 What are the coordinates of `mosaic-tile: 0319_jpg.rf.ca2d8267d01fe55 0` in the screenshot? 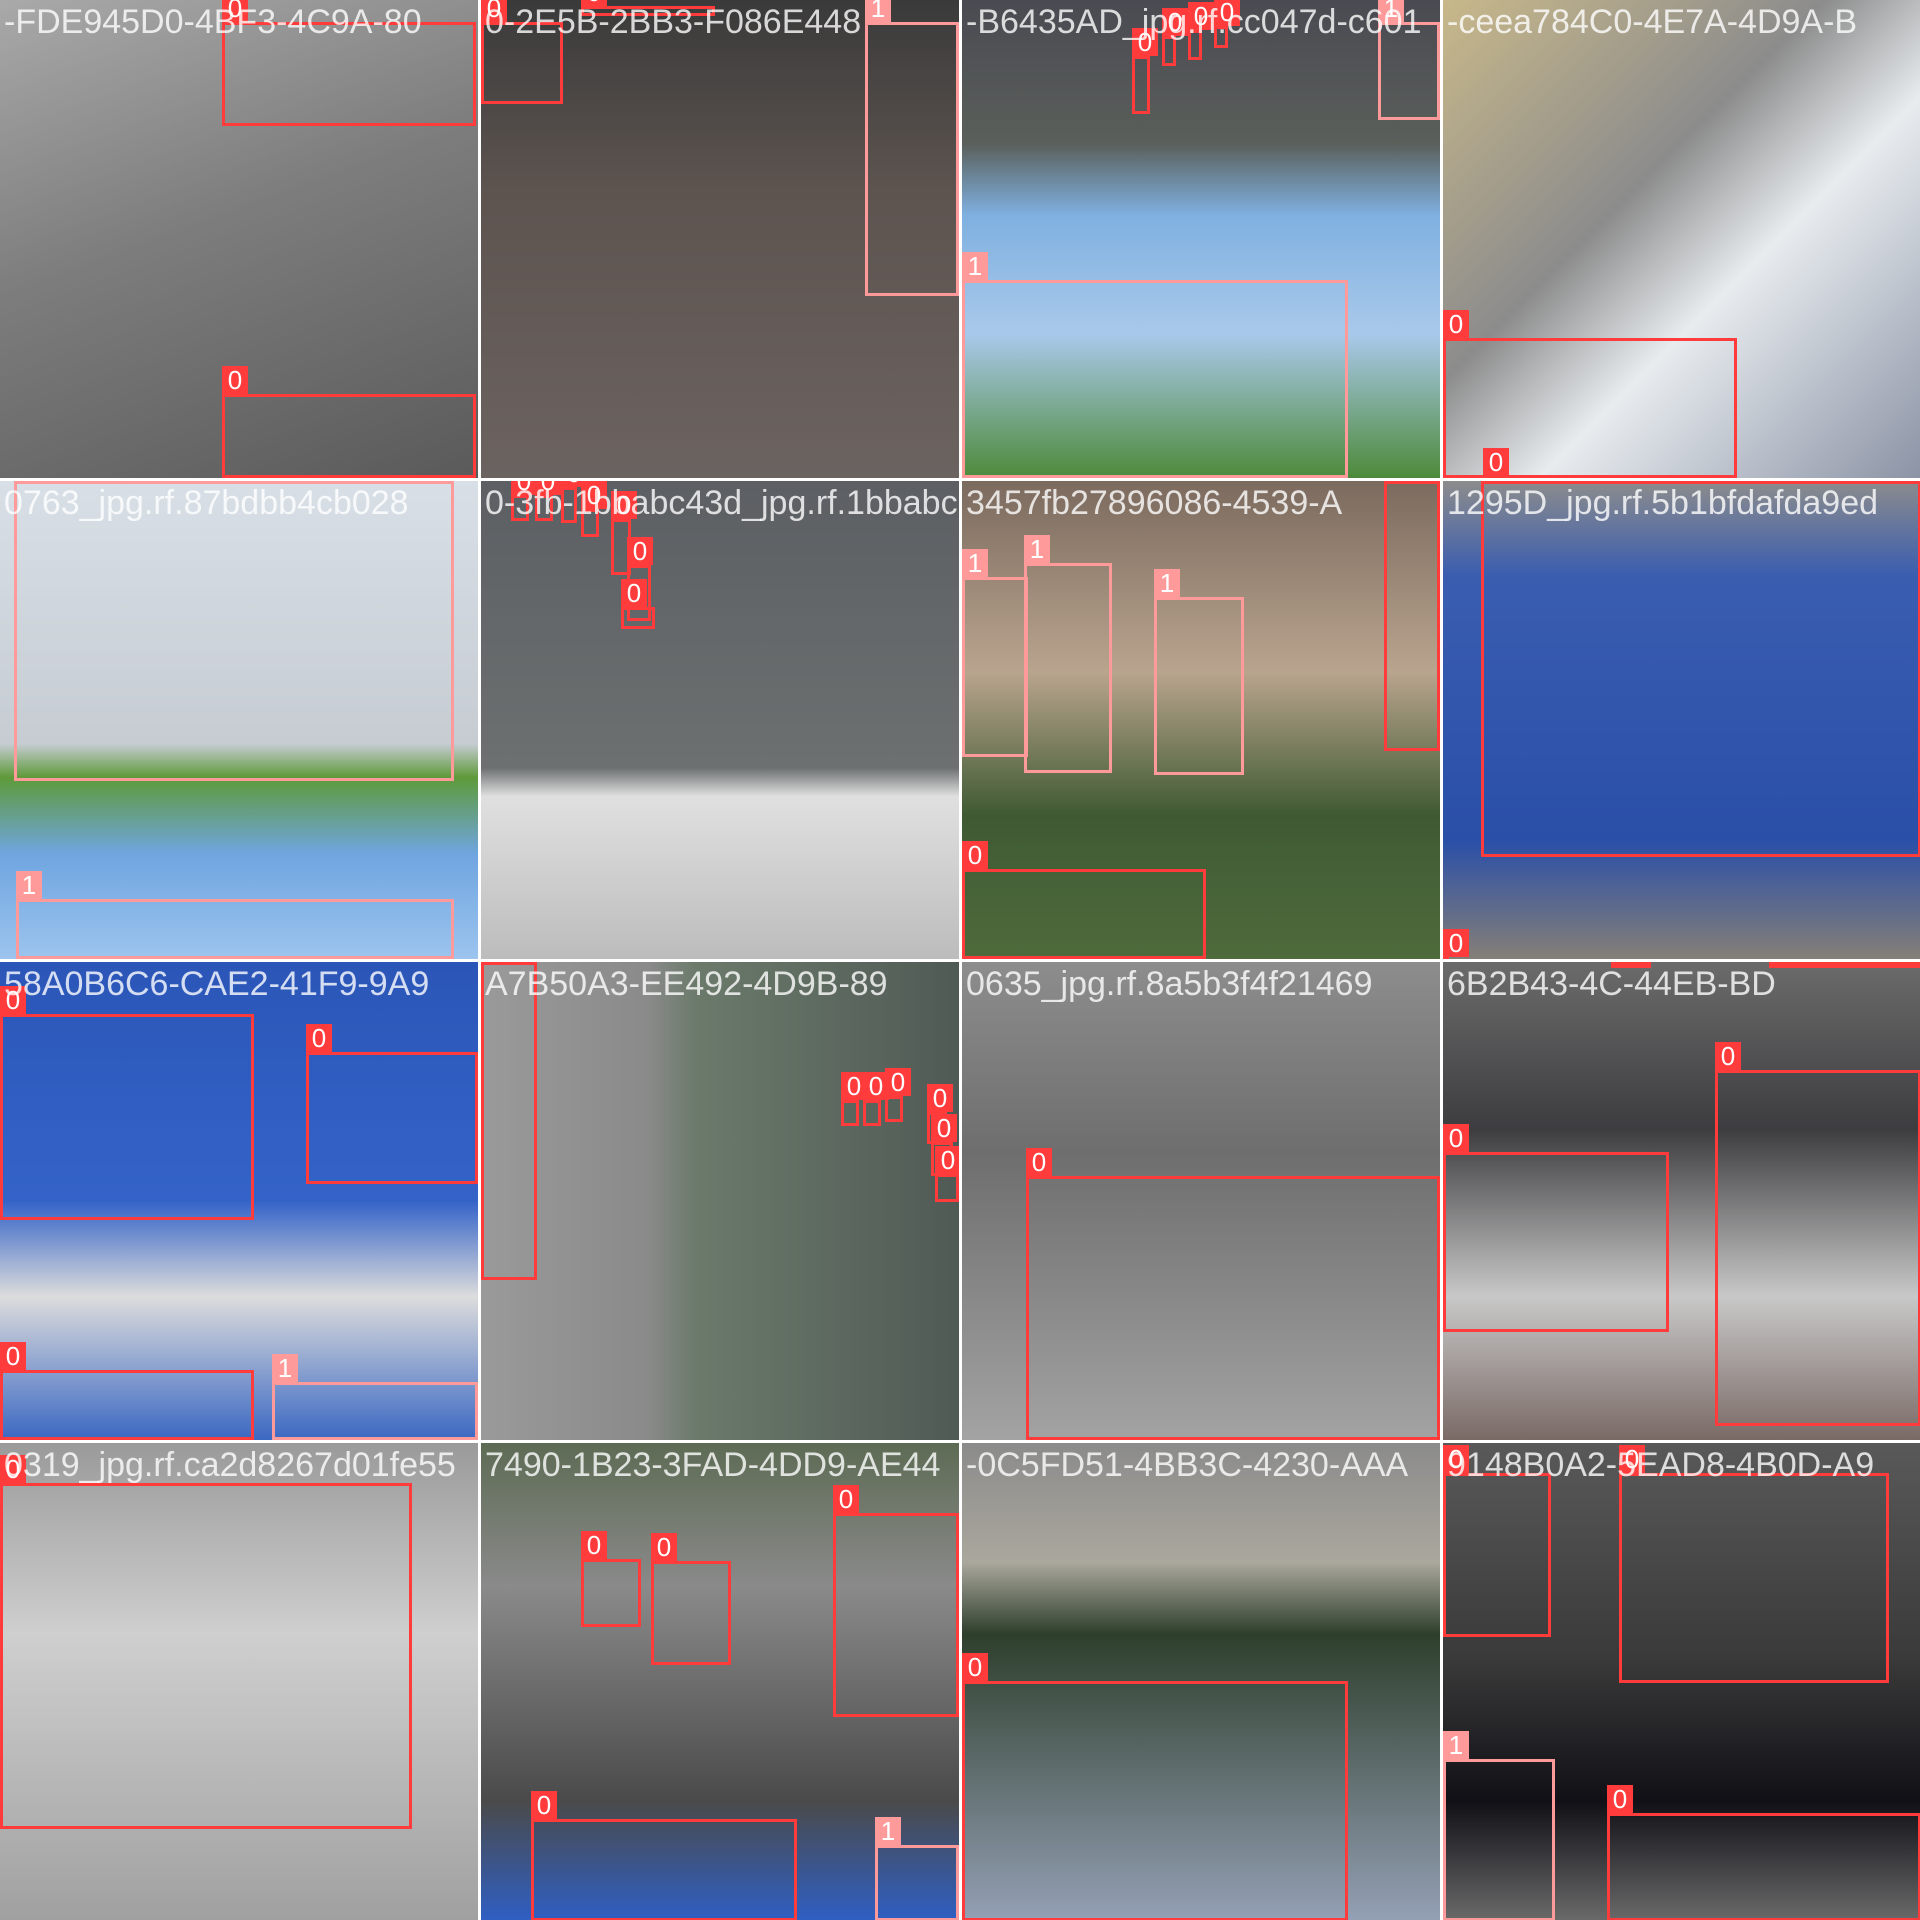 It's located at (239, 1681).